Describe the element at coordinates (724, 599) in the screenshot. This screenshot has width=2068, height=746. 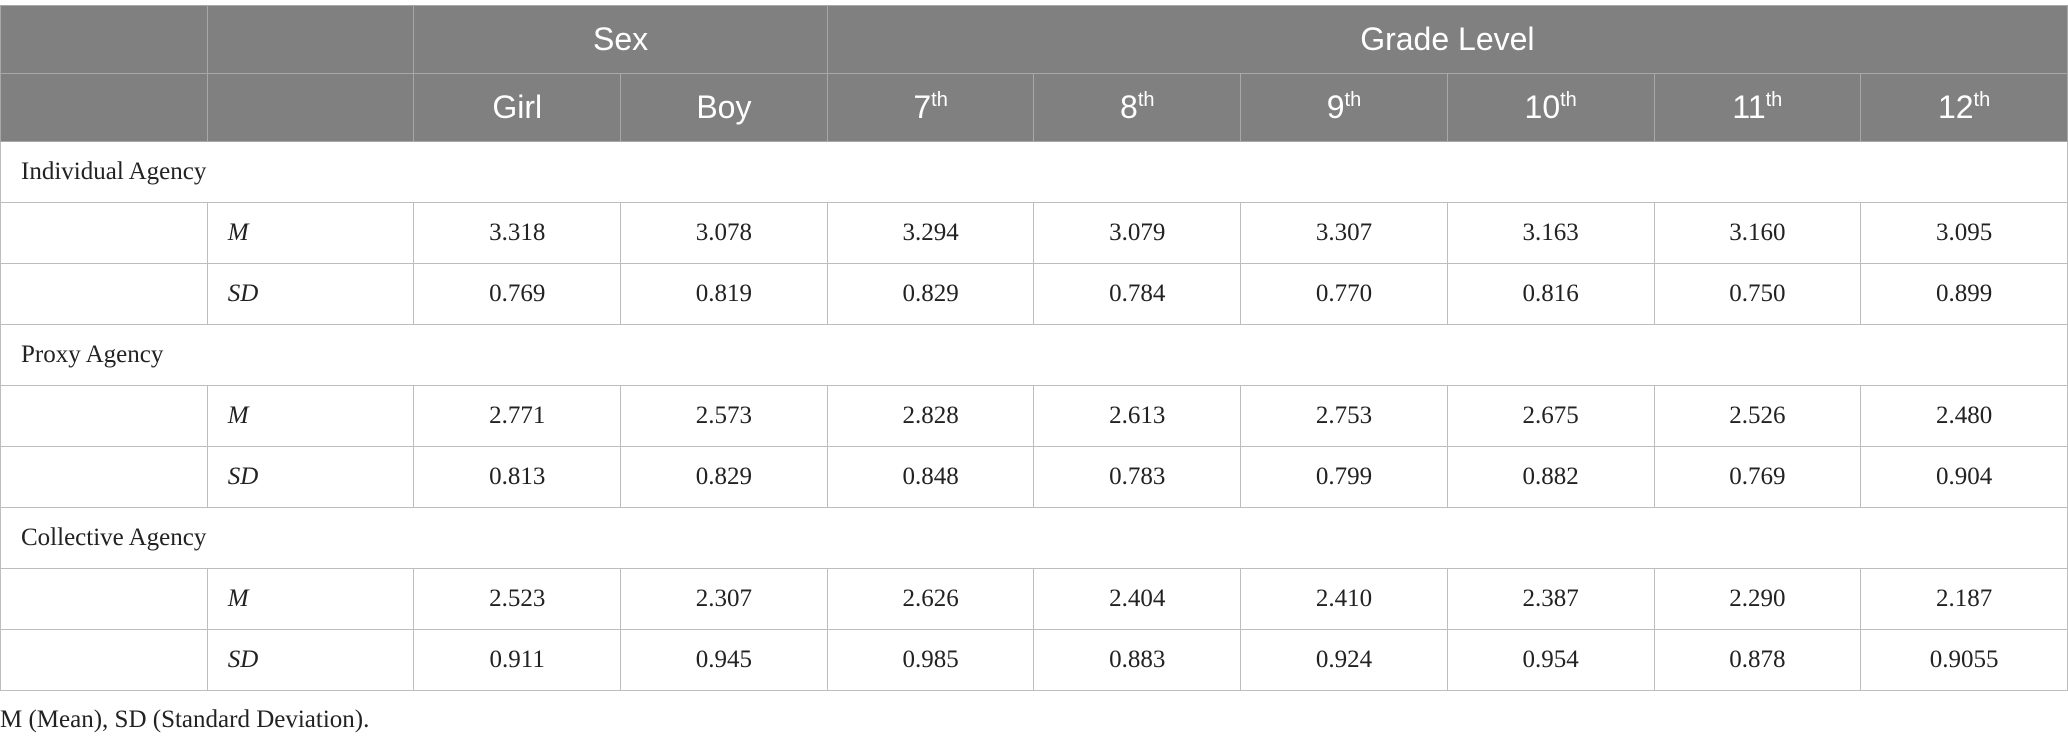
I see `value-cell: 2.307` at that location.